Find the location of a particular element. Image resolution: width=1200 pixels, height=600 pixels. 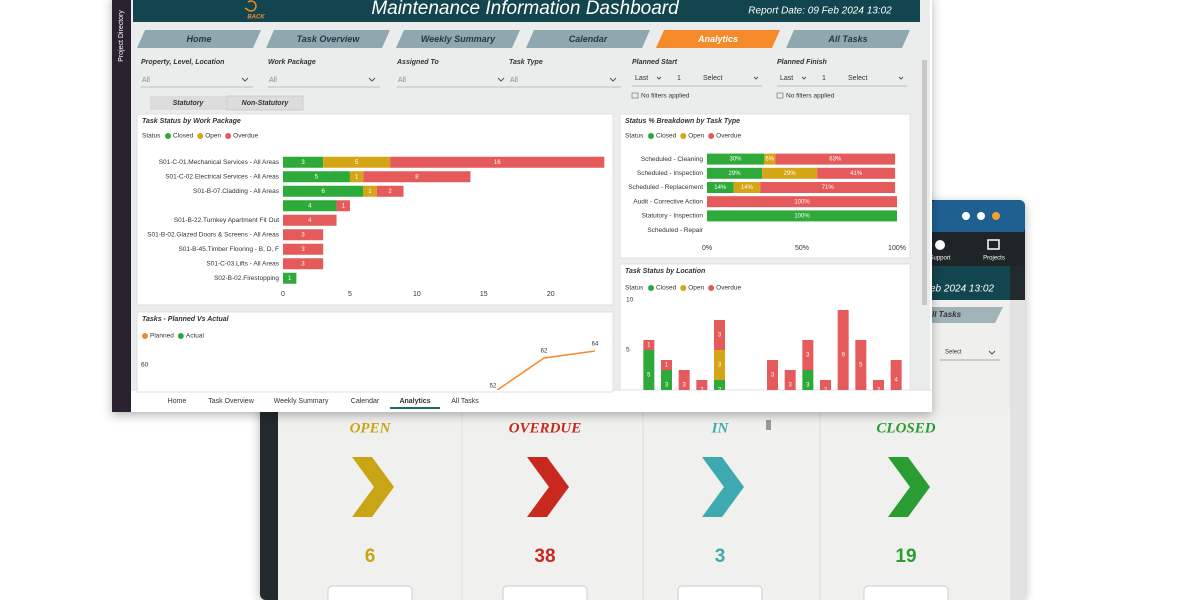

kpi-value: 6 is located at coordinates (370, 556).